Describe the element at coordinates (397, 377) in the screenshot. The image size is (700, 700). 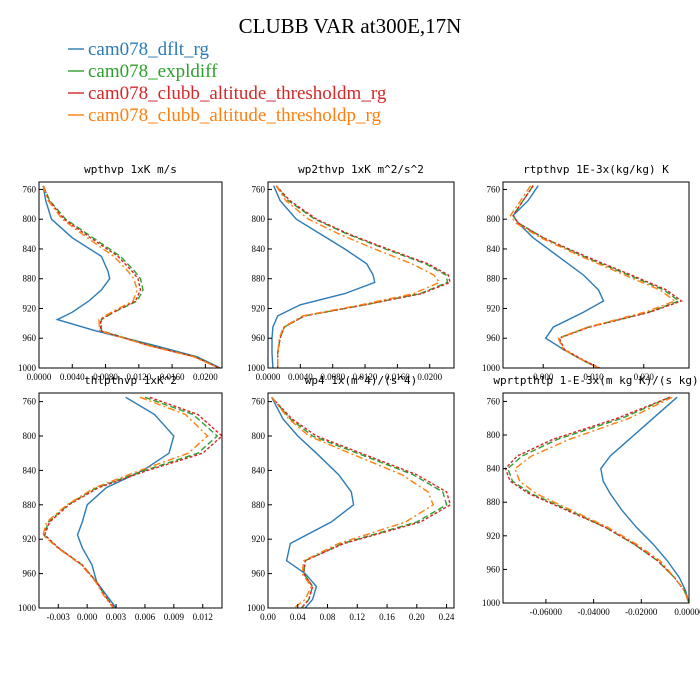
I see `x-tick-label: 0.0160` at that location.